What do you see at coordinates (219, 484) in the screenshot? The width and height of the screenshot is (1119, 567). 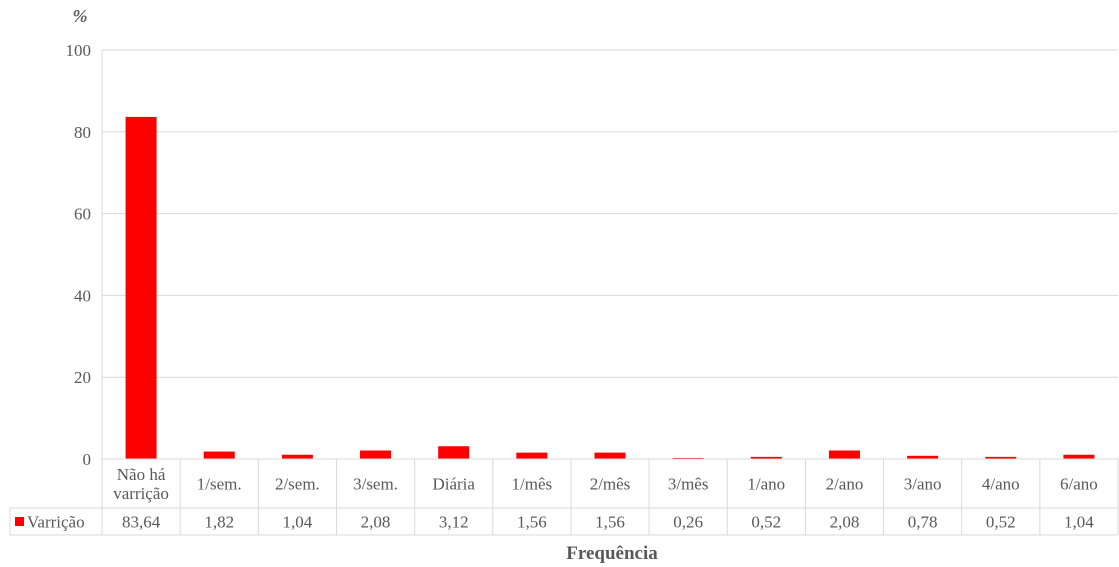 I see `category-label: 1/sem.` at bounding box center [219, 484].